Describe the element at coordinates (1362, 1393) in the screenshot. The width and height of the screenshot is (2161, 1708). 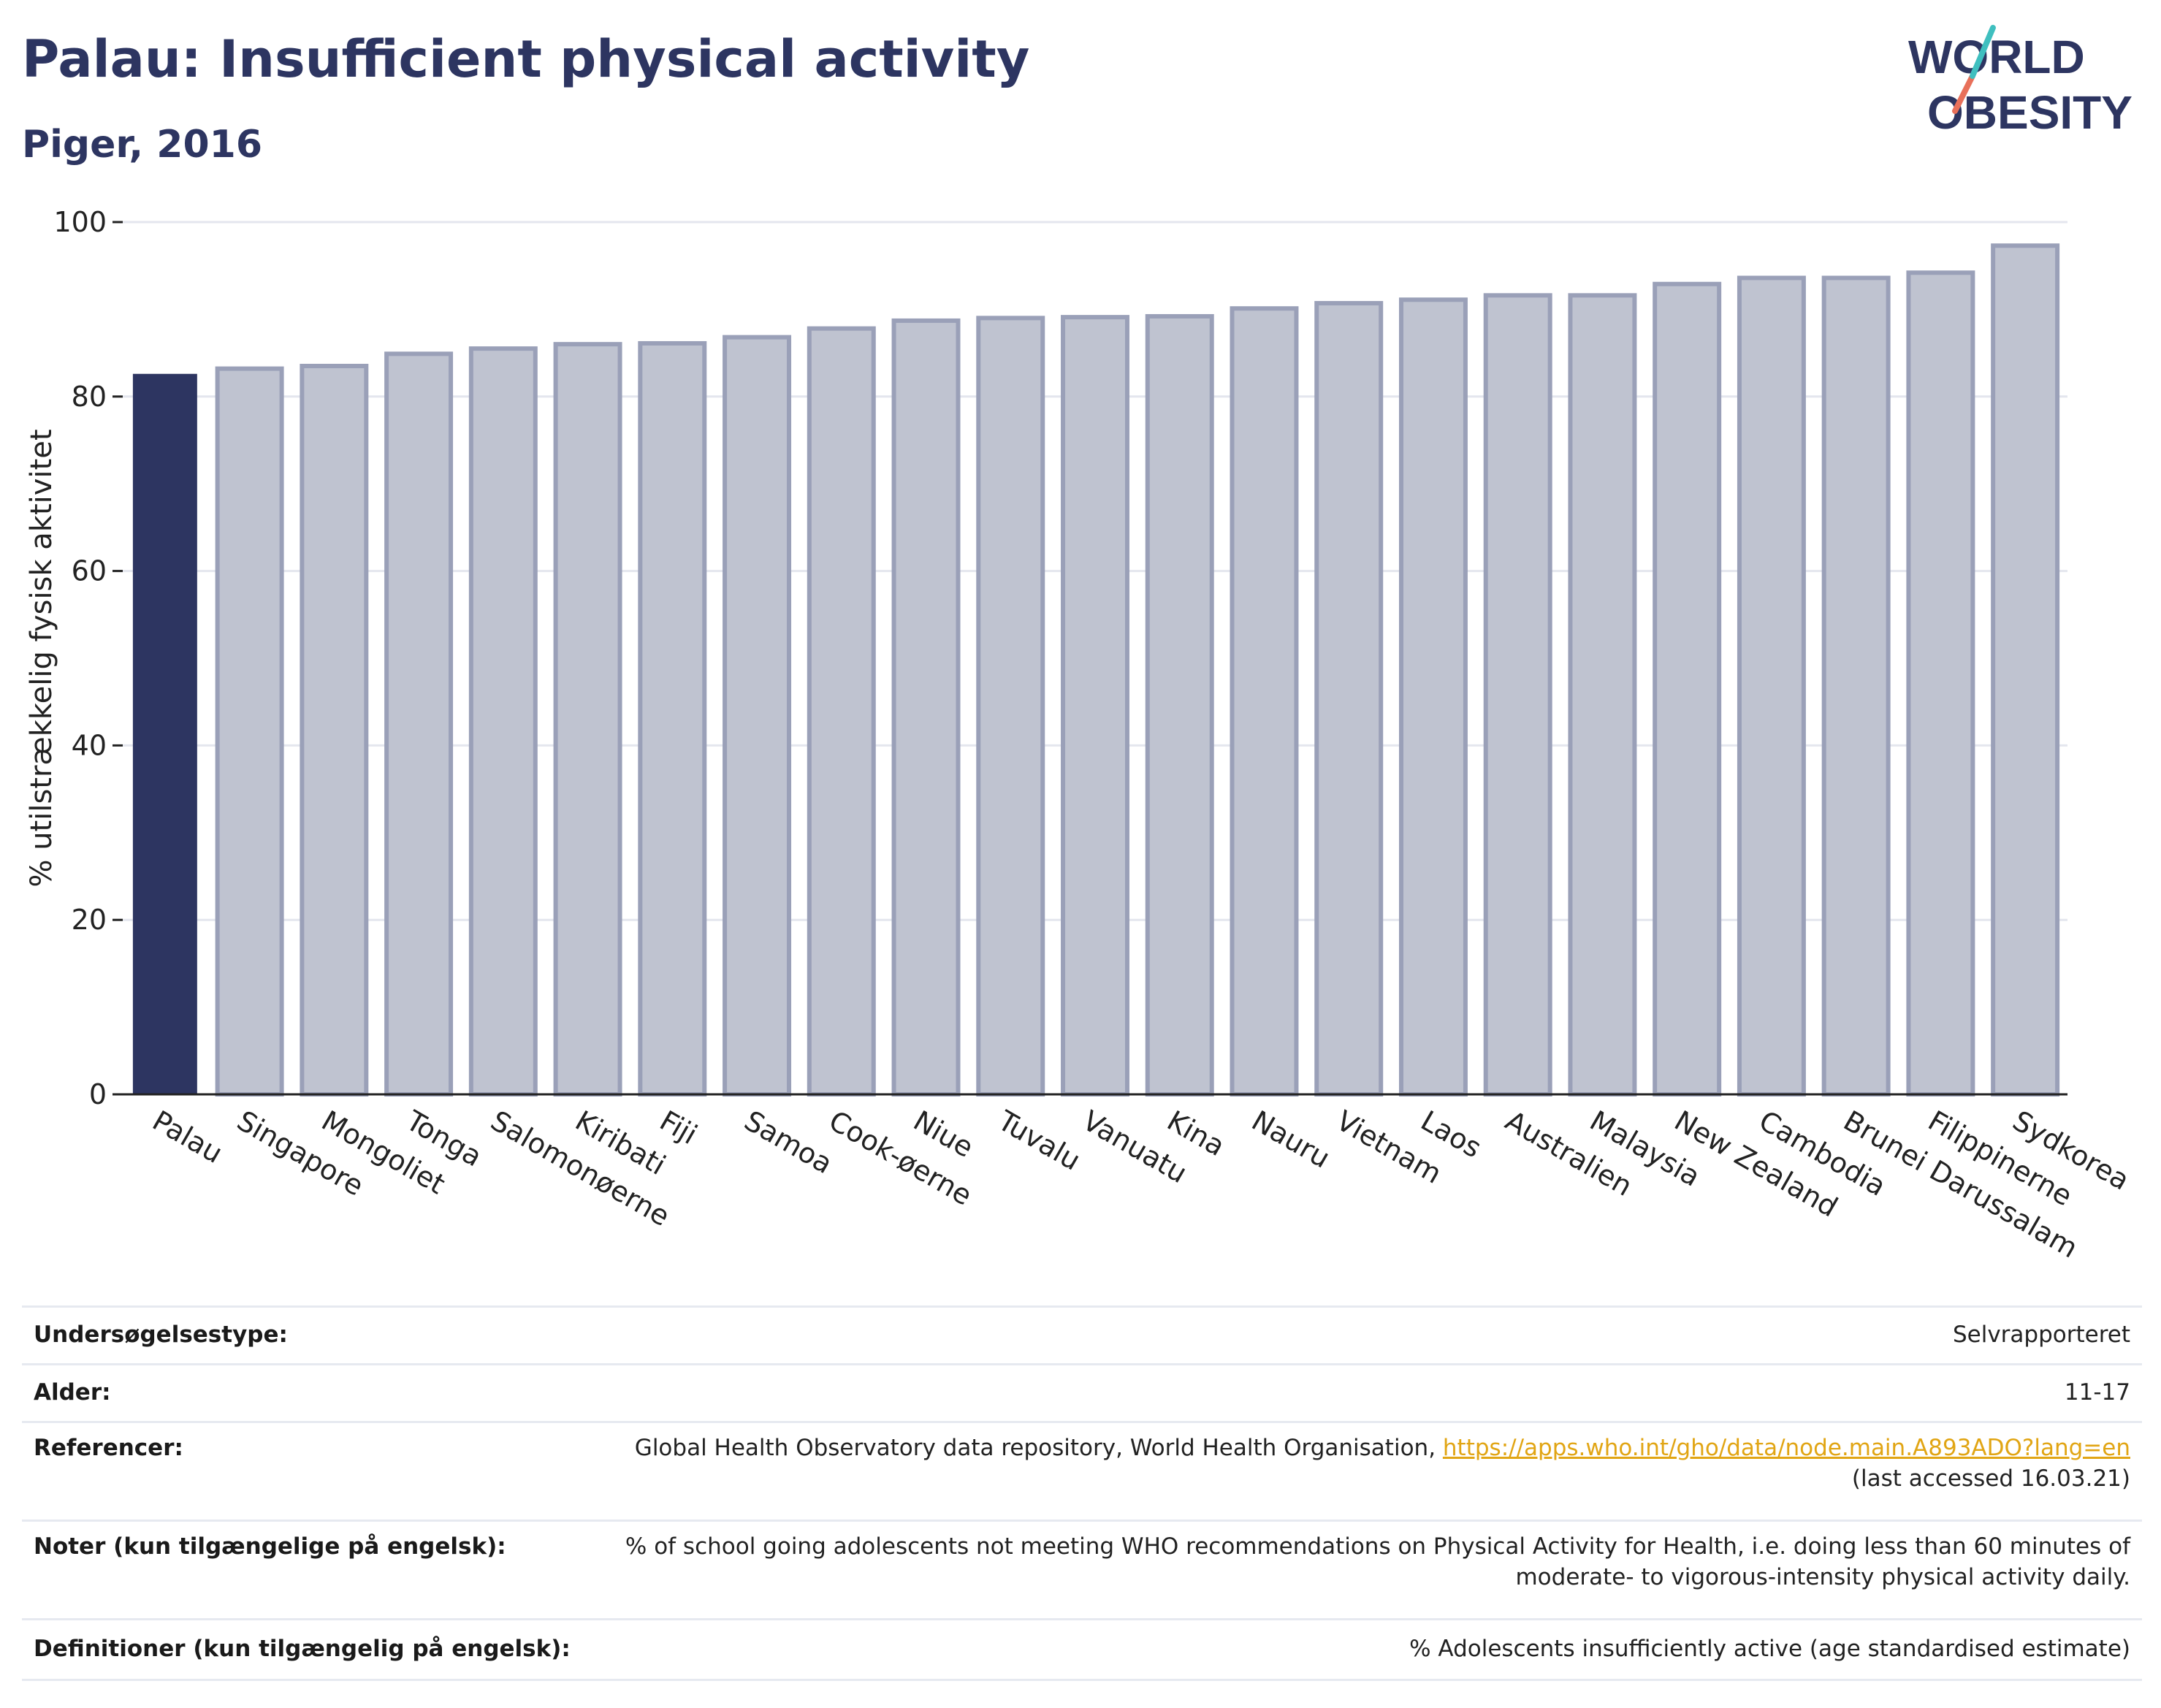
I see `age-value: 11-17` at that location.